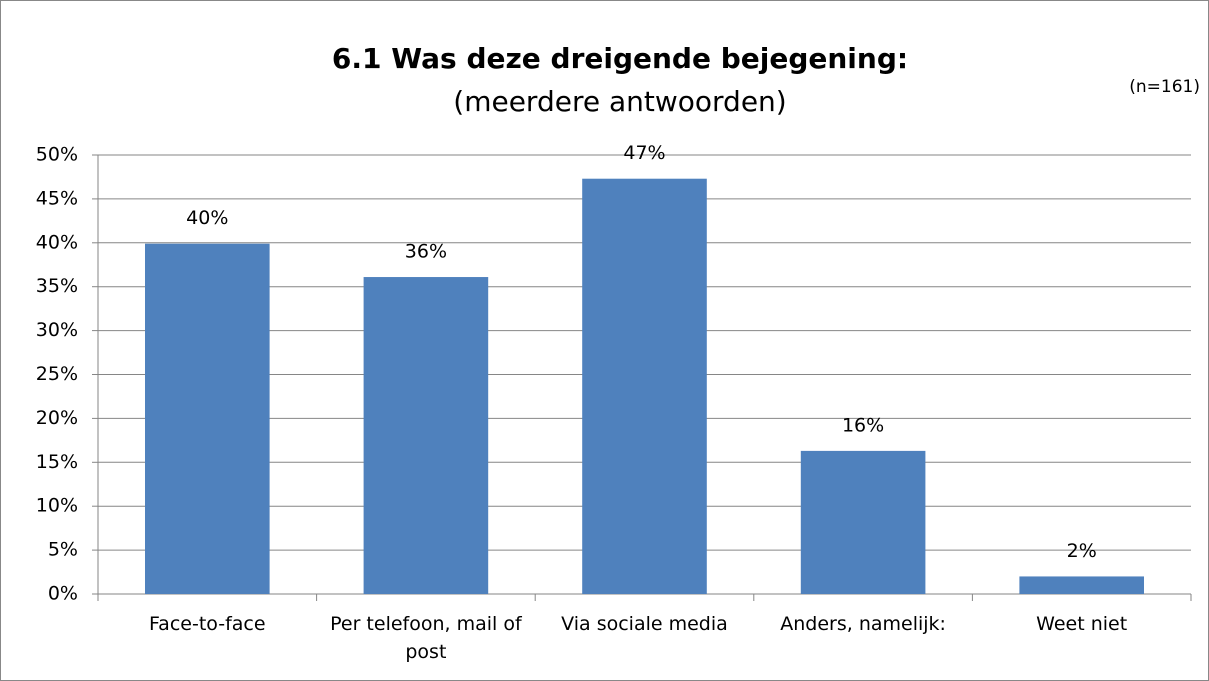 The image size is (1209, 681). Describe the element at coordinates (619, 101) in the screenshot. I see `chart-subtitle: (meerdere antwoorden)` at that location.